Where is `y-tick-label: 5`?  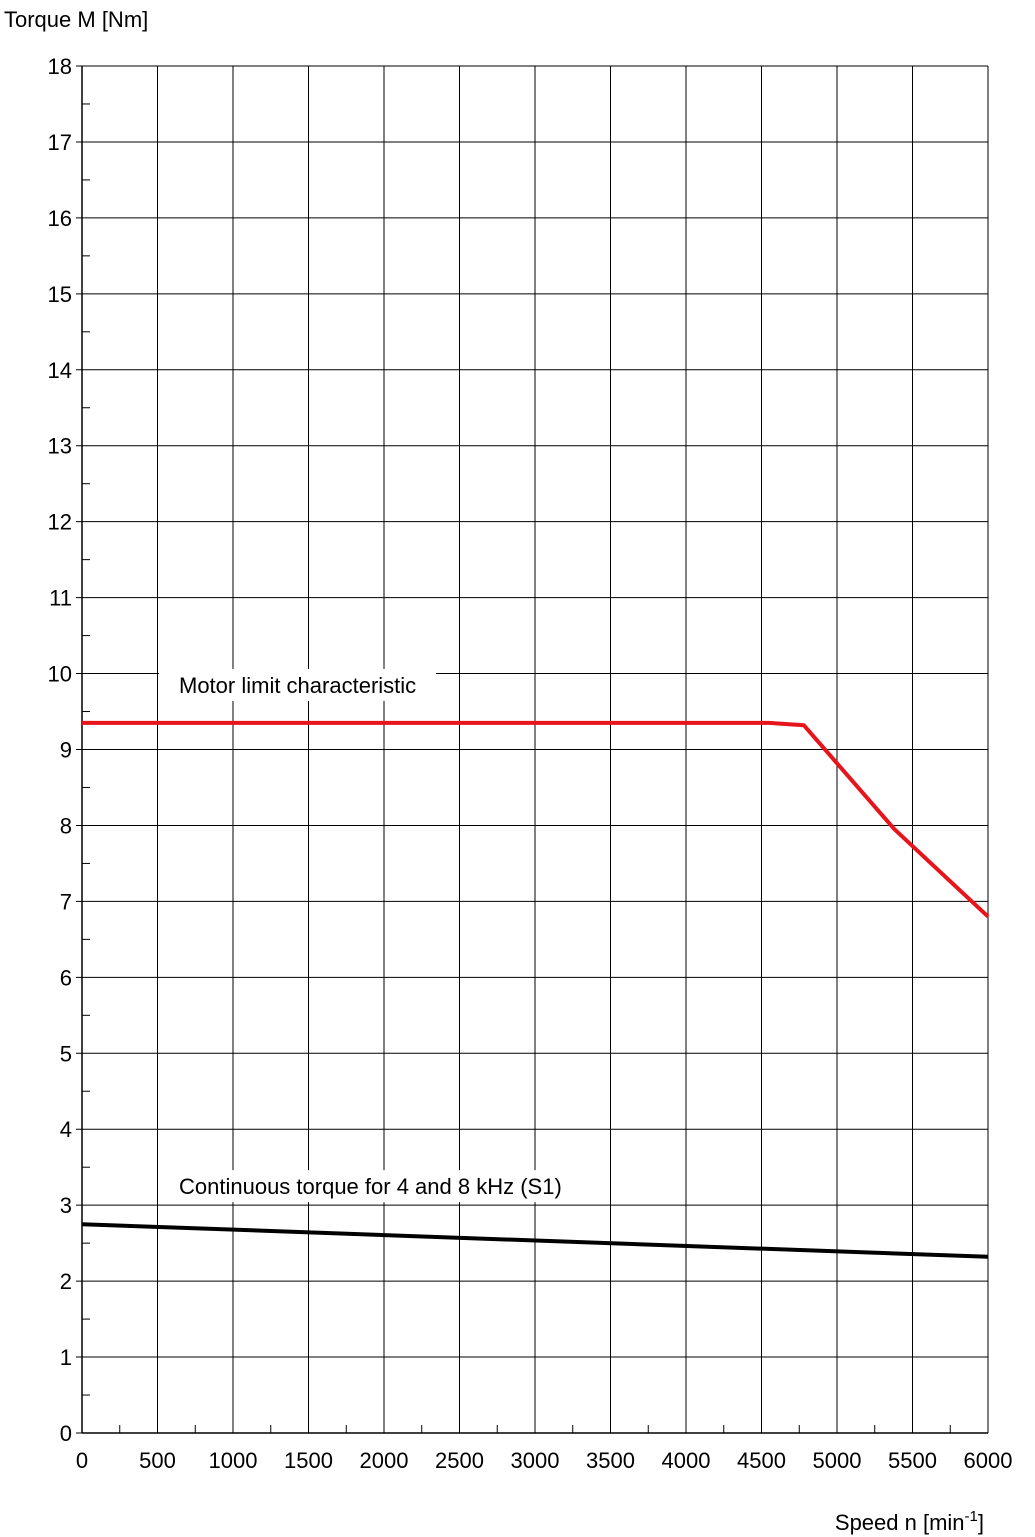 y-tick-label: 5 is located at coordinates (66, 1053).